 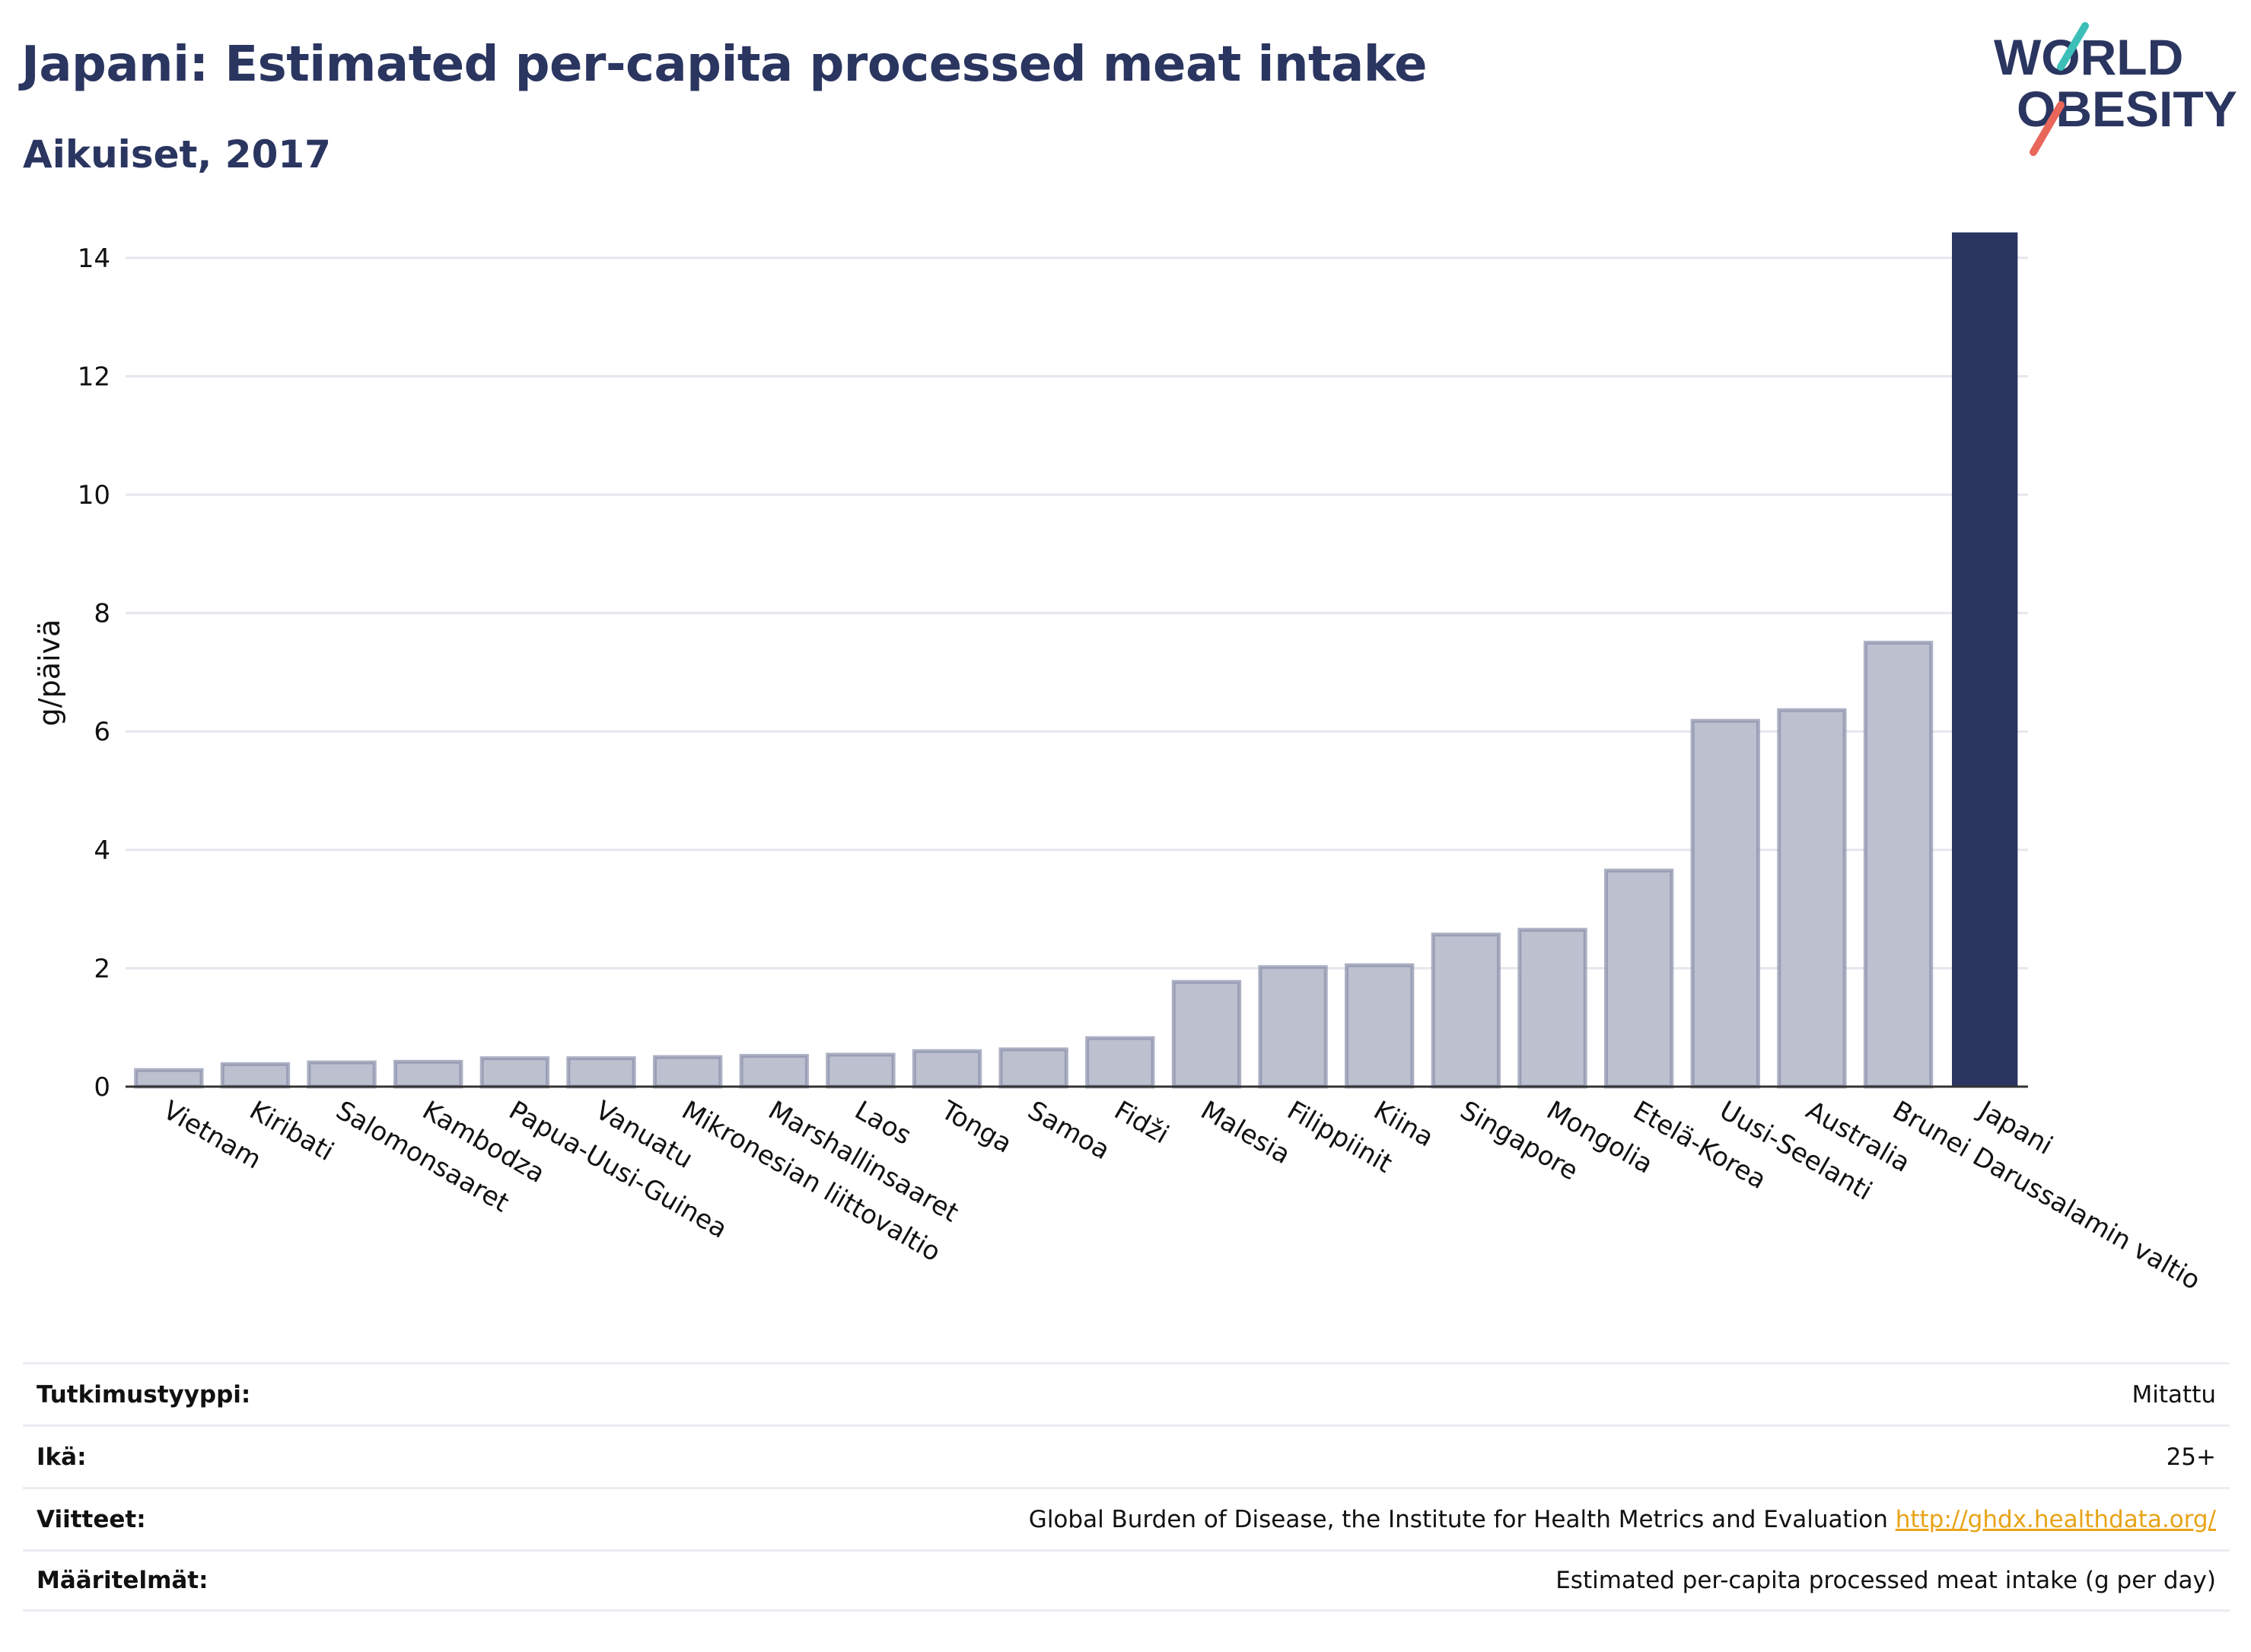 I want to click on bar-uusi-seelanti, so click(x=1725, y=903).